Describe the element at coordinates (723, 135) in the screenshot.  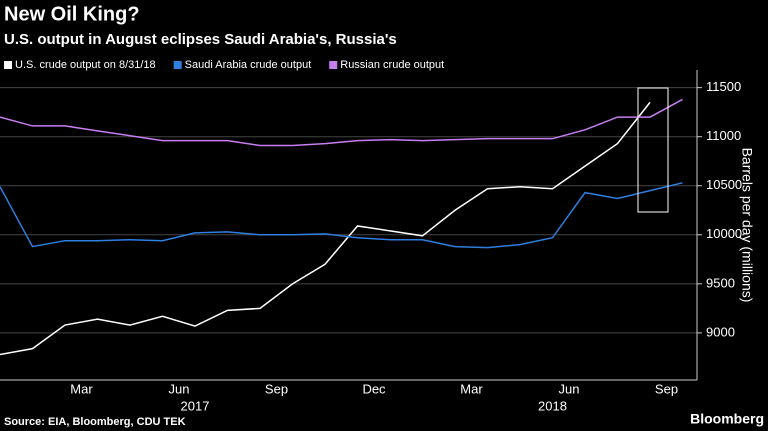
I see `y-tick-label: 11000` at that location.